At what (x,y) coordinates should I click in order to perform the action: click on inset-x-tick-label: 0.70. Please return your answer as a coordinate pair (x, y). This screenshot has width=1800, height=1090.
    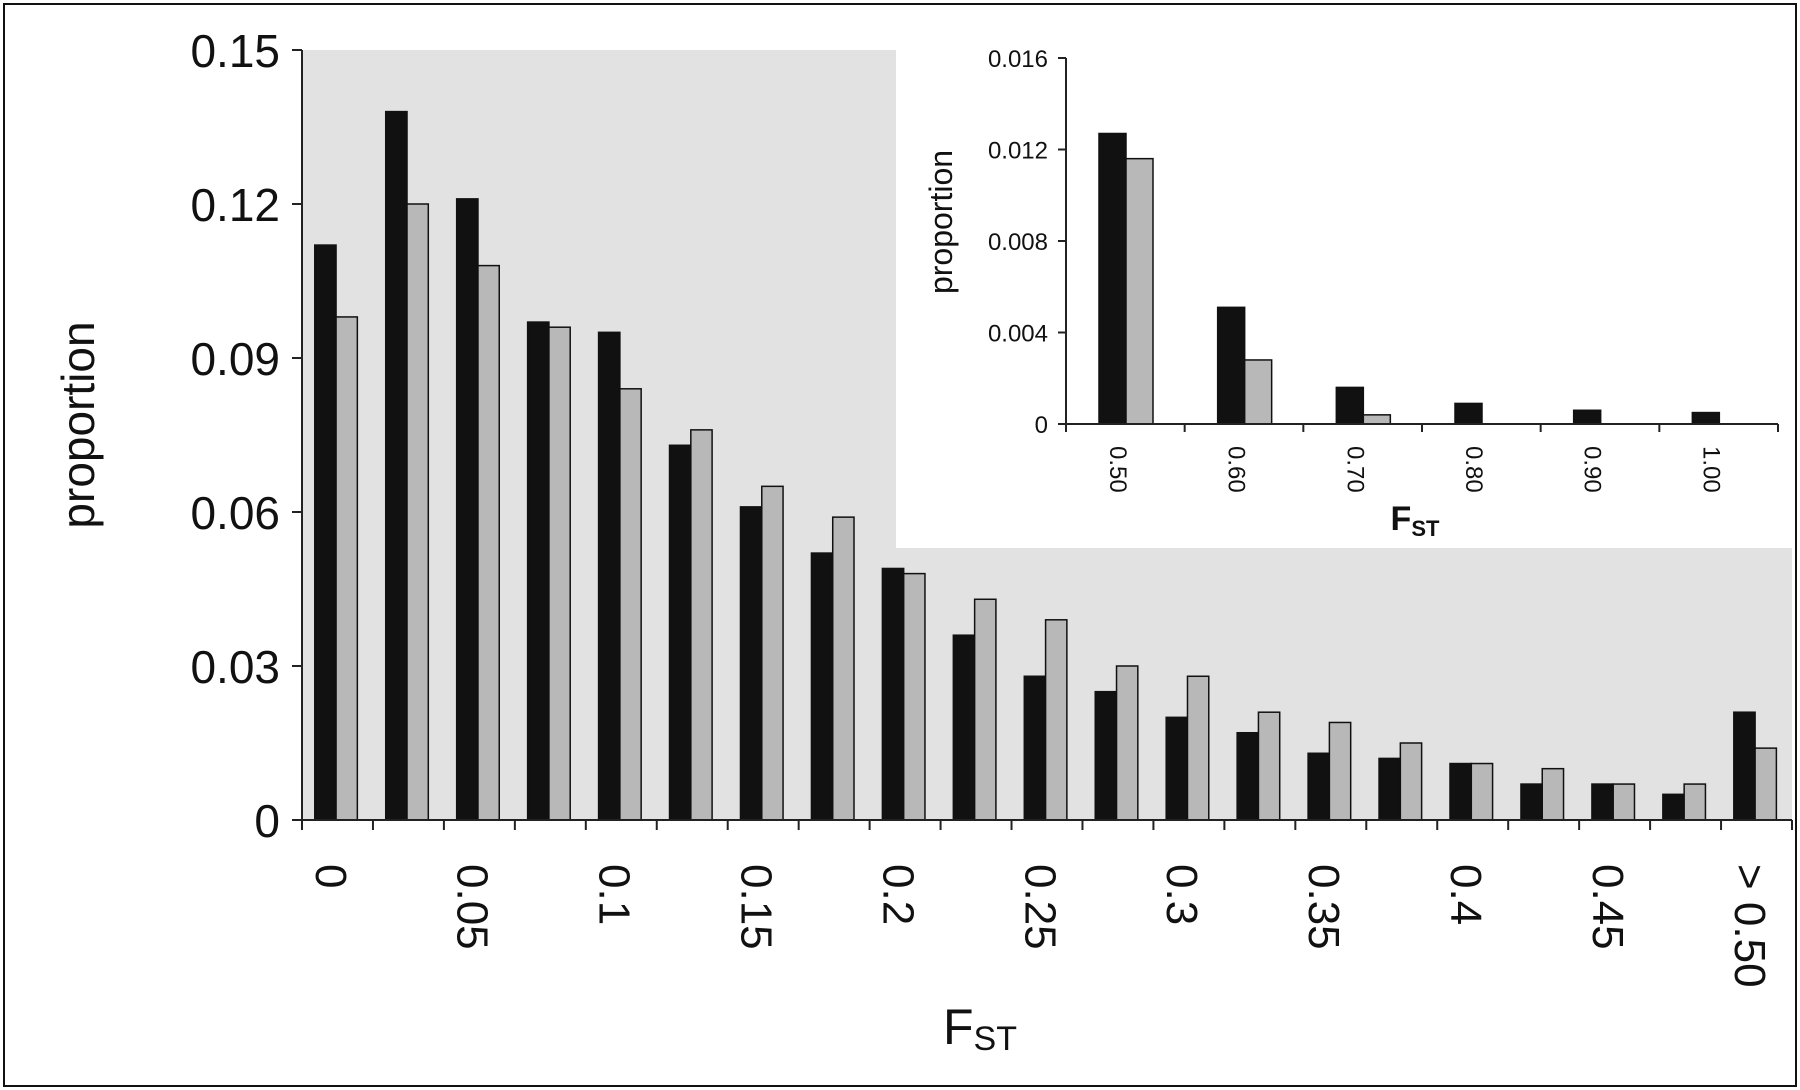
    Looking at the image, I should click on (1354, 469).